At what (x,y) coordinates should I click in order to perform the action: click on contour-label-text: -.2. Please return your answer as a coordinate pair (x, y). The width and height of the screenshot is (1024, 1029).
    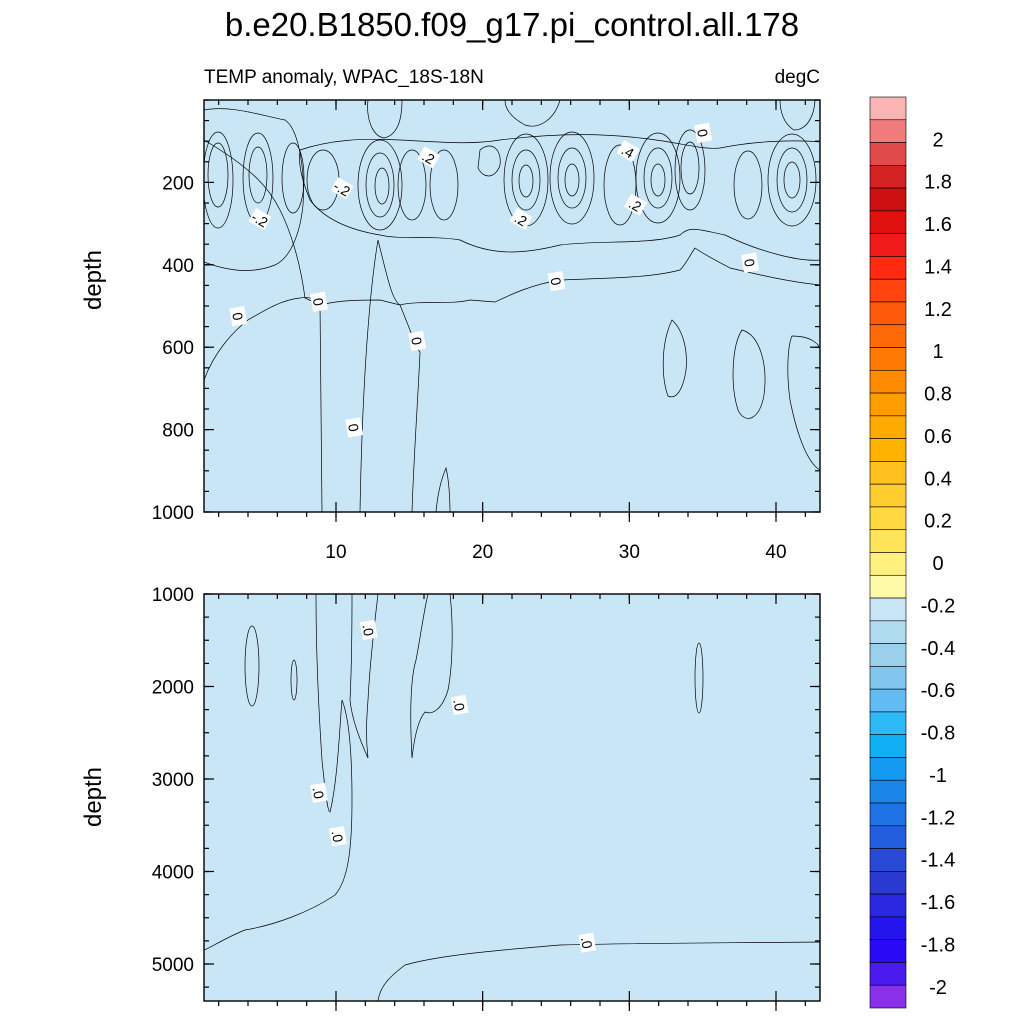
    Looking at the image, I should click on (260, 219).